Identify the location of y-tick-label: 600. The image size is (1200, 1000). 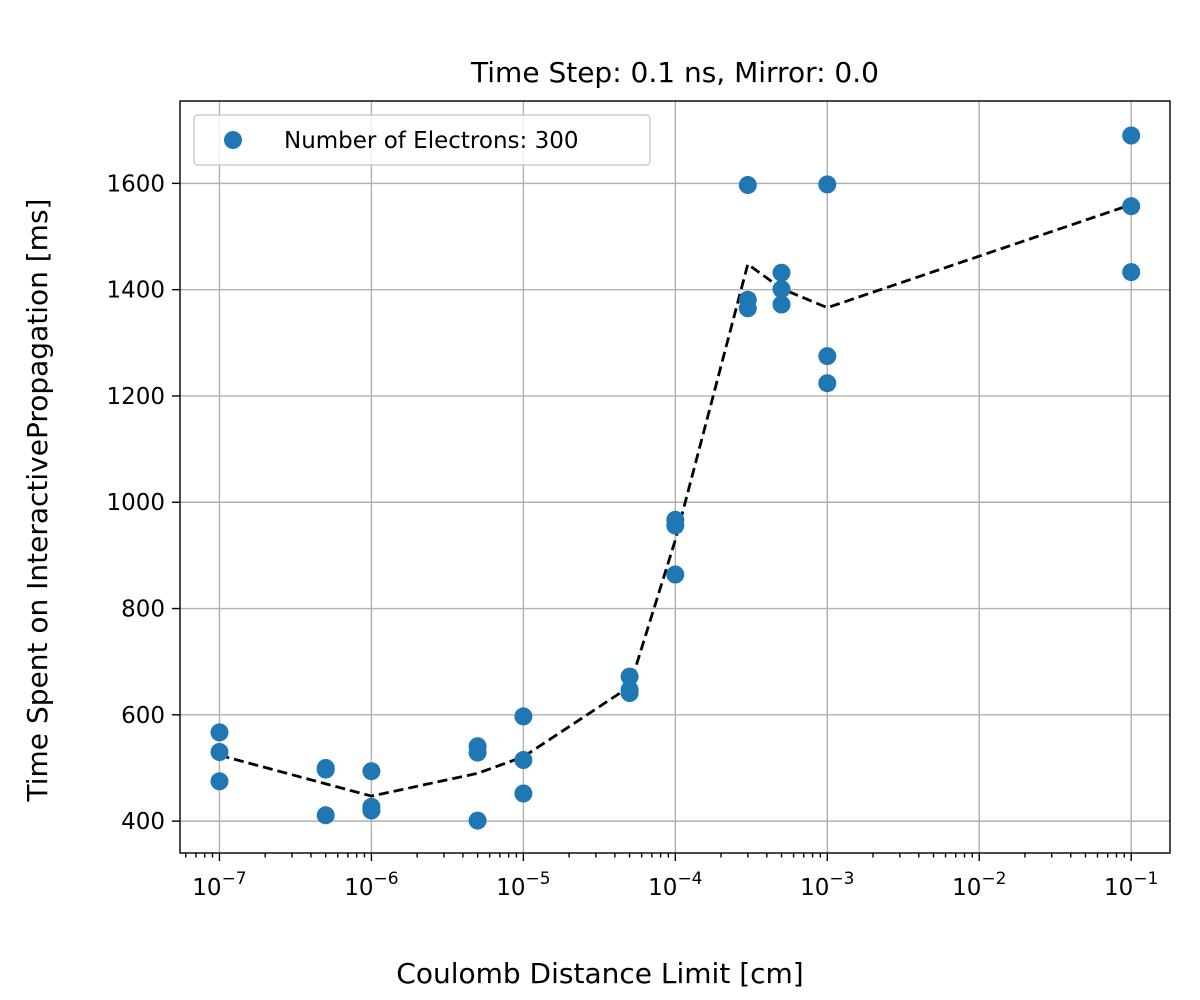
(143, 716).